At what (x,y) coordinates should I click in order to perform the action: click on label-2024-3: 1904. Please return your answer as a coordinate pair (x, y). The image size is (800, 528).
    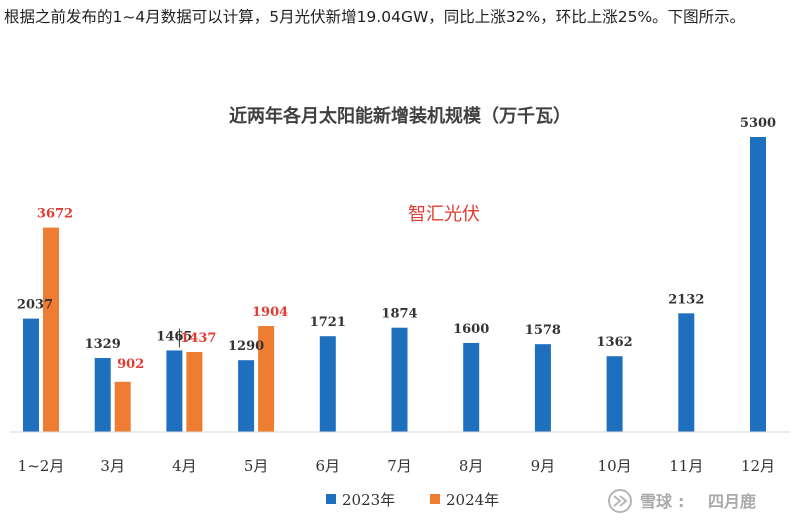
    Looking at the image, I should click on (270, 312).